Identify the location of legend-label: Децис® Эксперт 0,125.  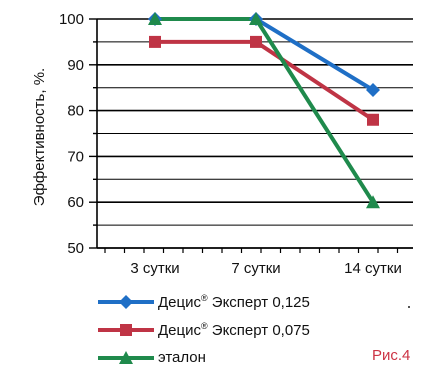
(234, 302).